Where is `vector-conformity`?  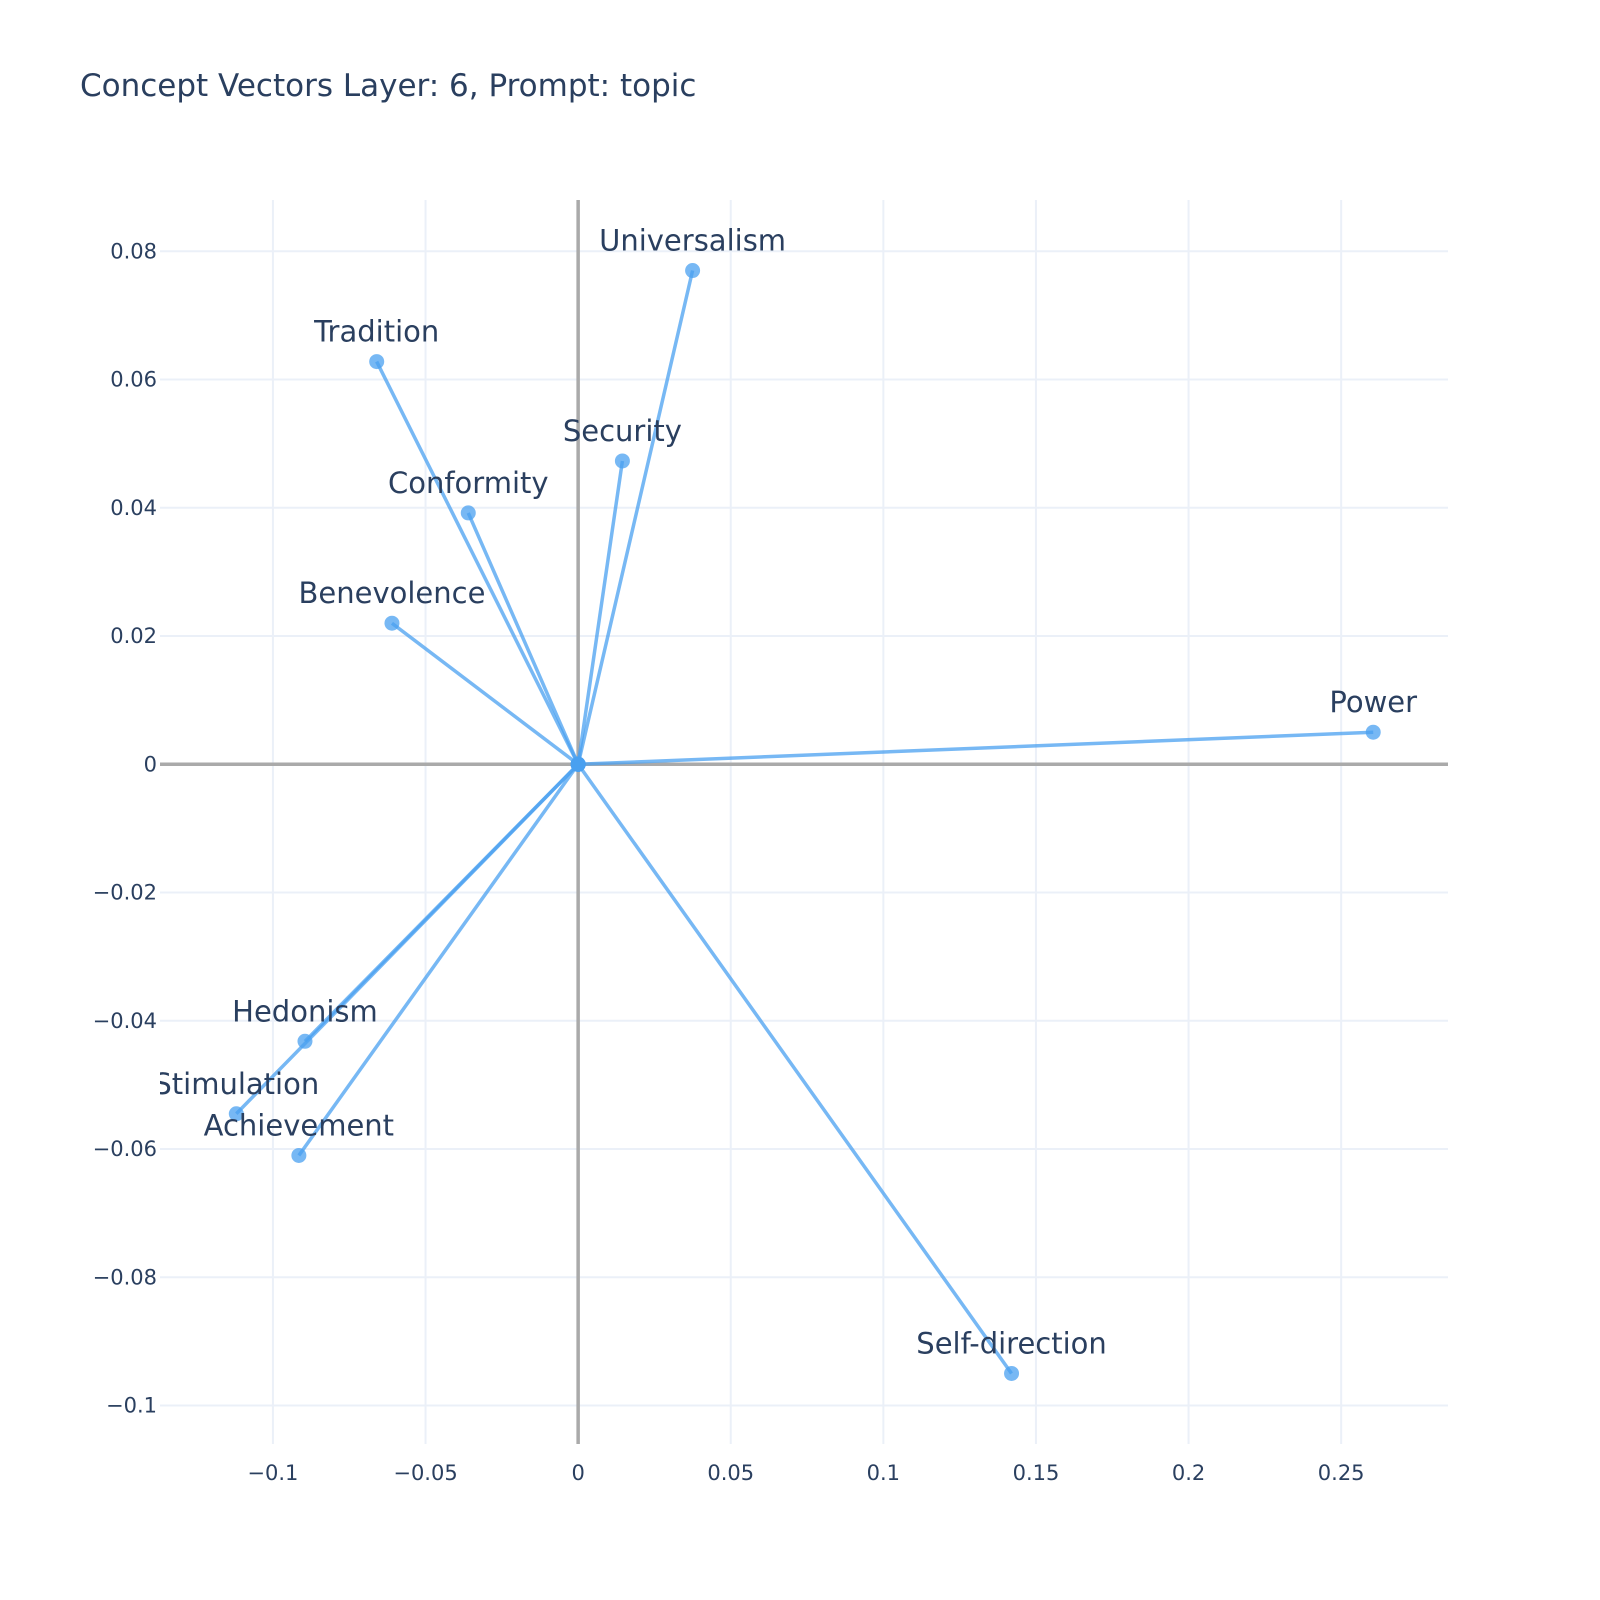 vector-conformity is located at coordinates (523, 638).